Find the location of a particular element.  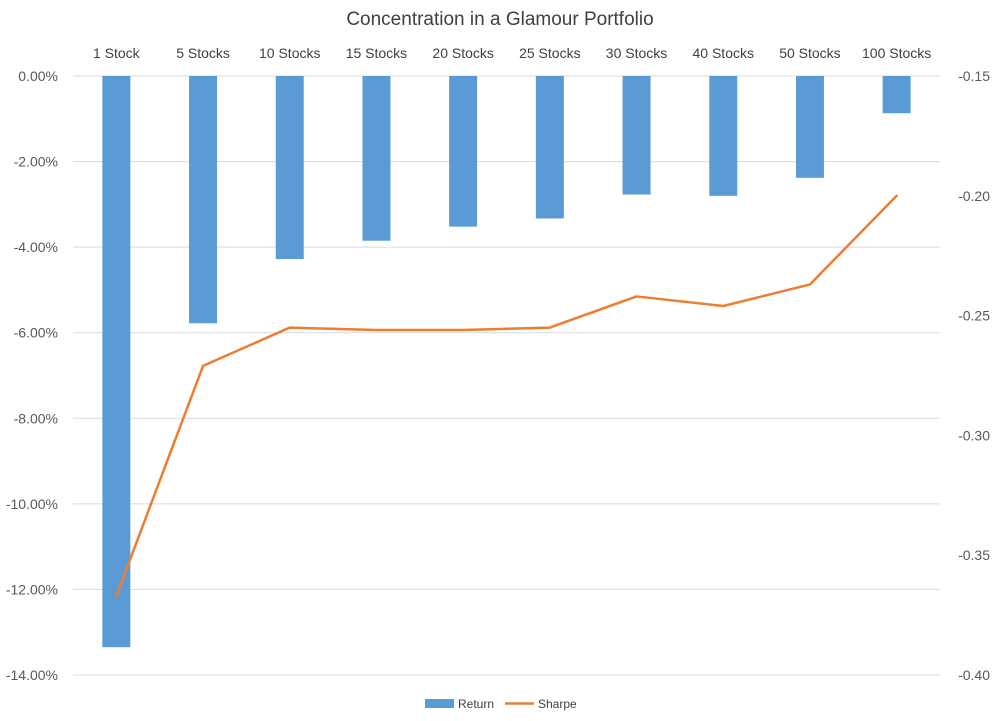

right-axis-tick-label: -0.40 is located at coordinates (974, 675).